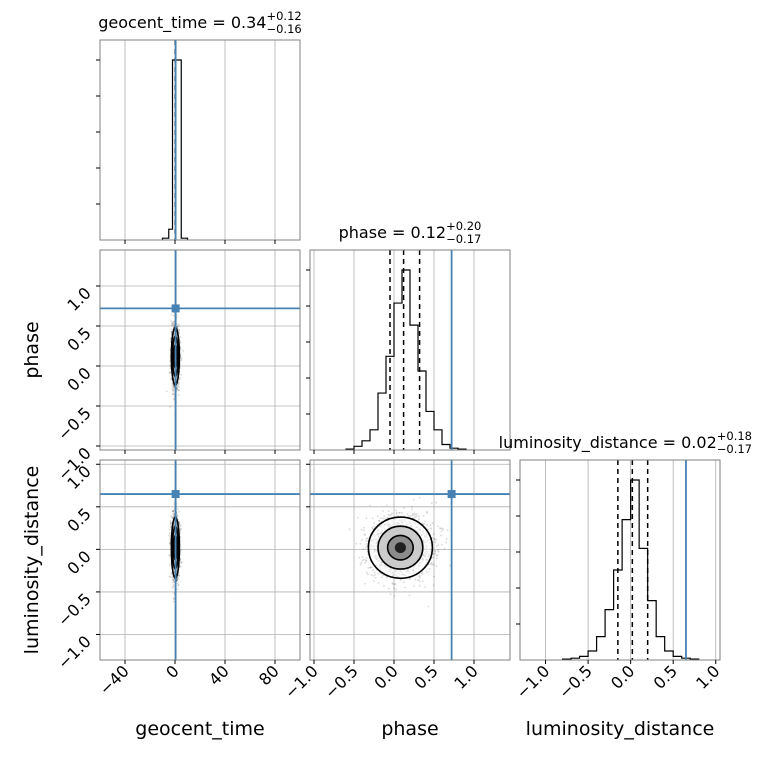  I want to click on y-tick-label: −0.5, so click(74, 609).